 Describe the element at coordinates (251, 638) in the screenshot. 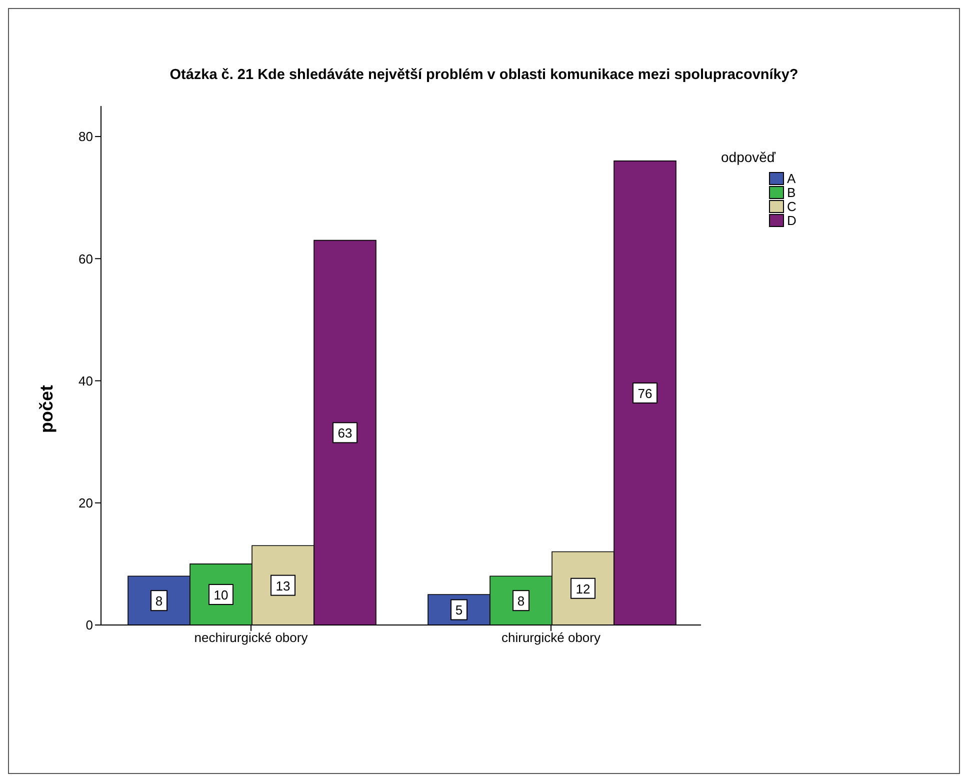

I see `x-tick-label: nechirurgické obory` at that location.